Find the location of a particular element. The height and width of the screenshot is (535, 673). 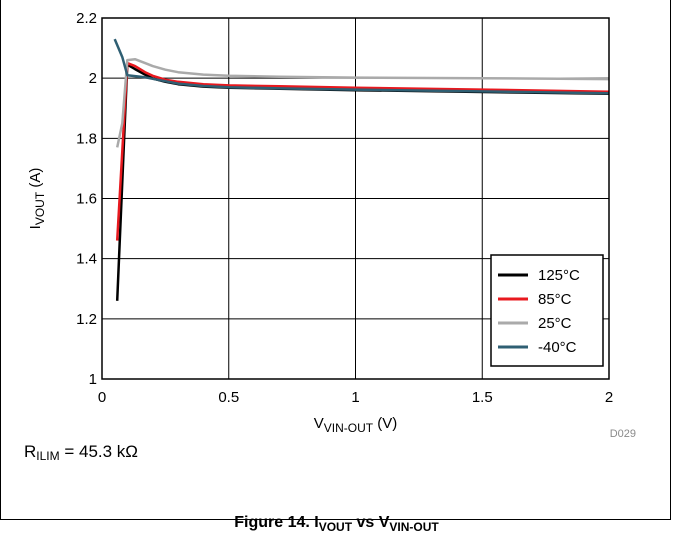

y-tick-label: 2.2 is located at coordinates (86, 18).